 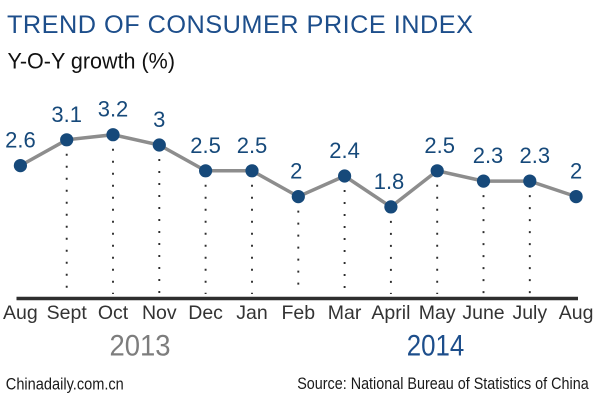 What do you see at coordinates (529, 313) in the screenshot?
I see `svg-text: July` at bounding box center [529, 313].